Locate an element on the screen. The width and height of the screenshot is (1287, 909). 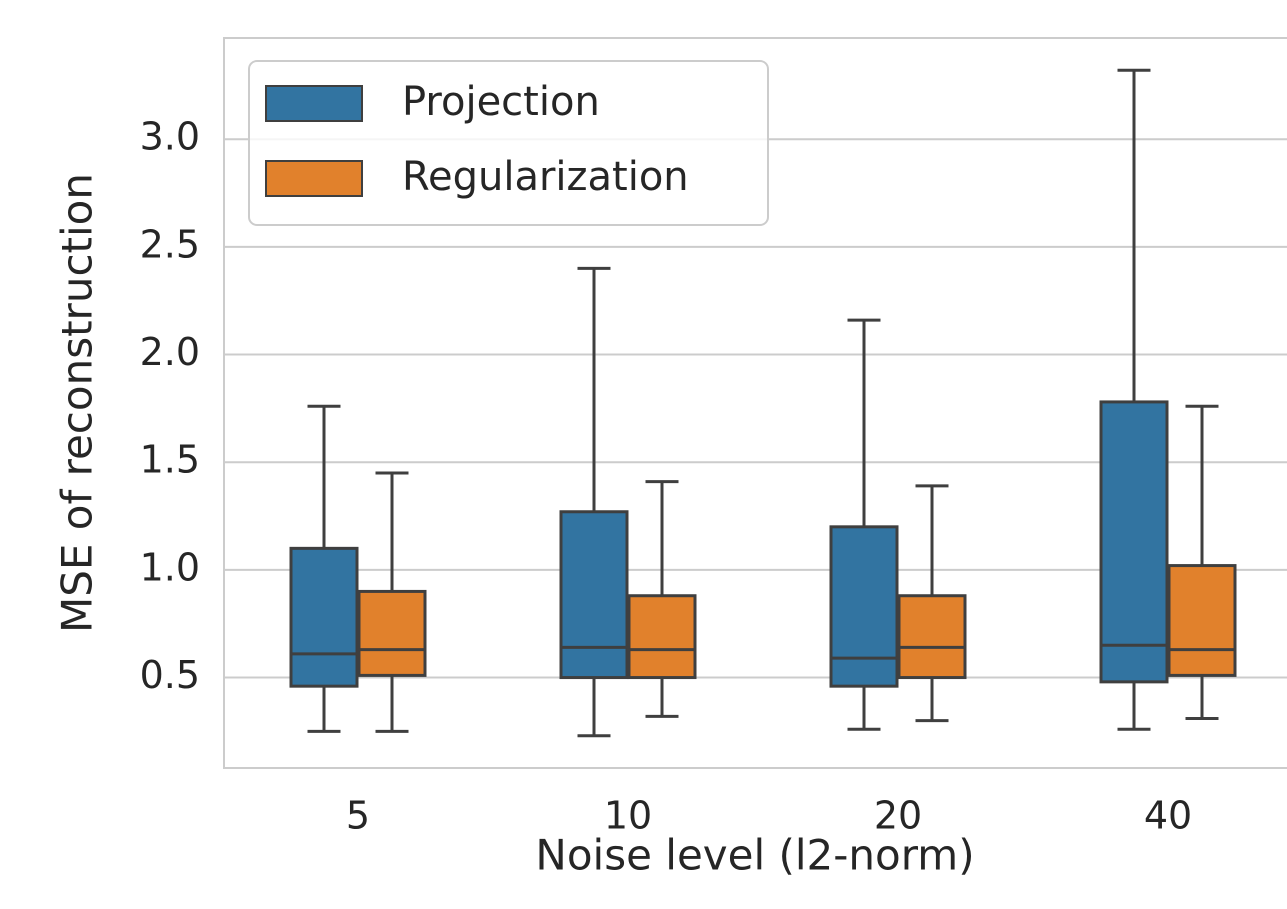
y-tick-label: 2.5 is located at coordinates (170, 244).